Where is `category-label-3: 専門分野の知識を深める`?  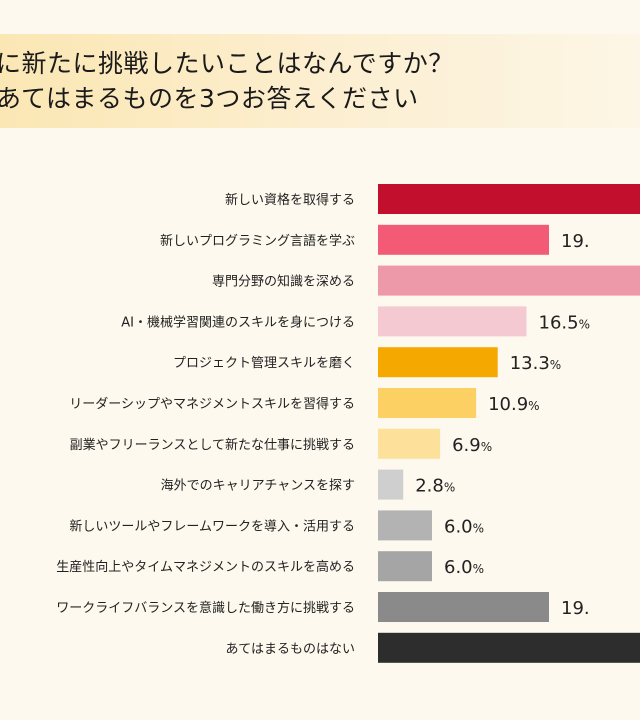 category-label-3: 専門分野の知識を深める is located at coordinates (283, 282).